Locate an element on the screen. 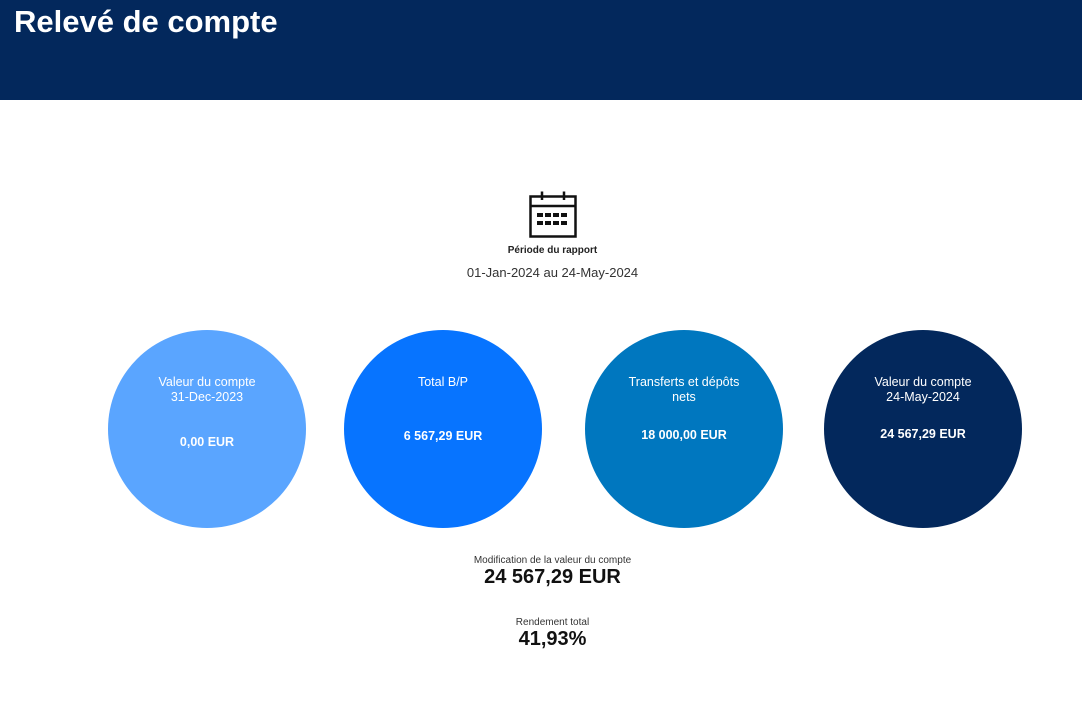 Image resolution: width=1082 pixels, height=706 pixels. page-title: Relevé de compte is located at coordinates (146, 21).